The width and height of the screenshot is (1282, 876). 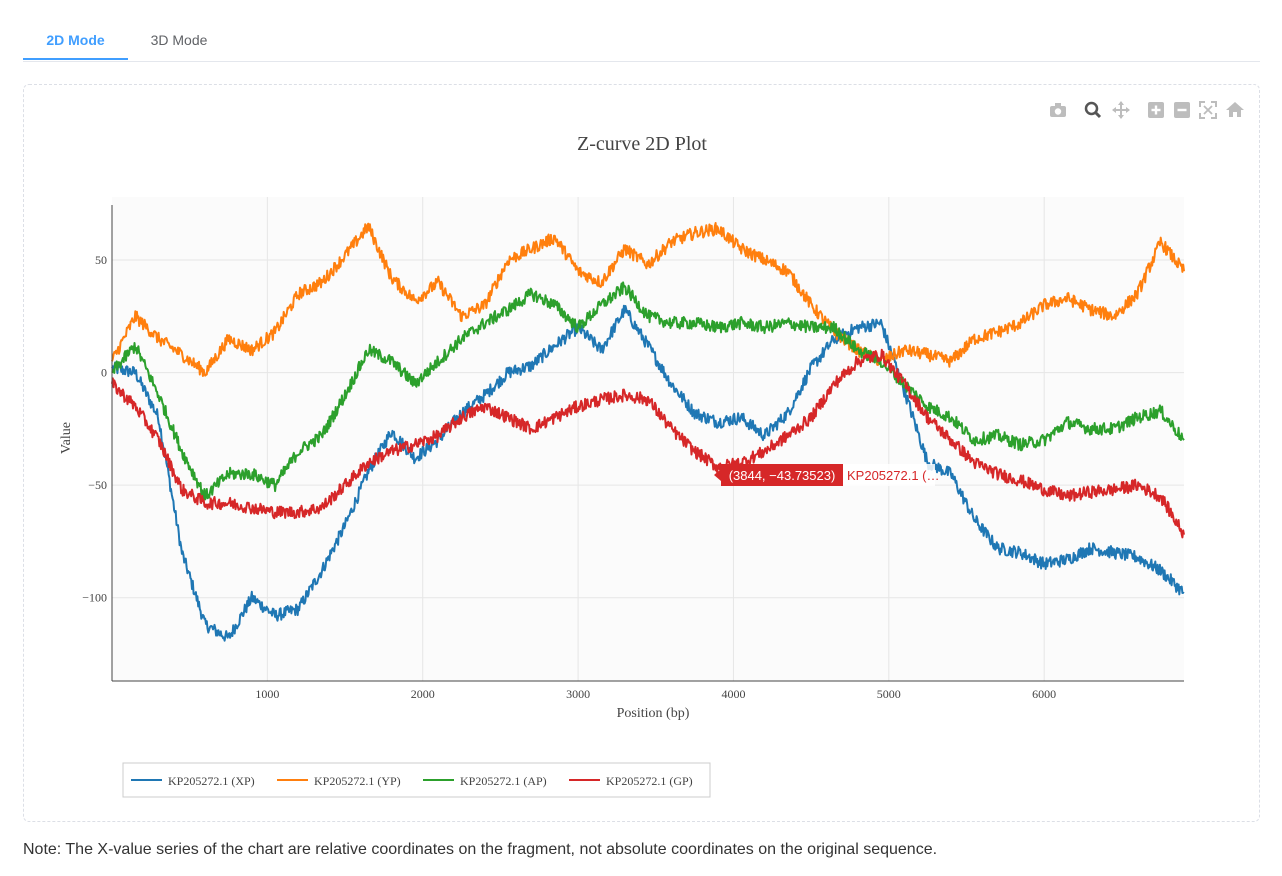 I want to click on legend-item-yp: KP205272.1 (YP), so click(x=339, y=781).